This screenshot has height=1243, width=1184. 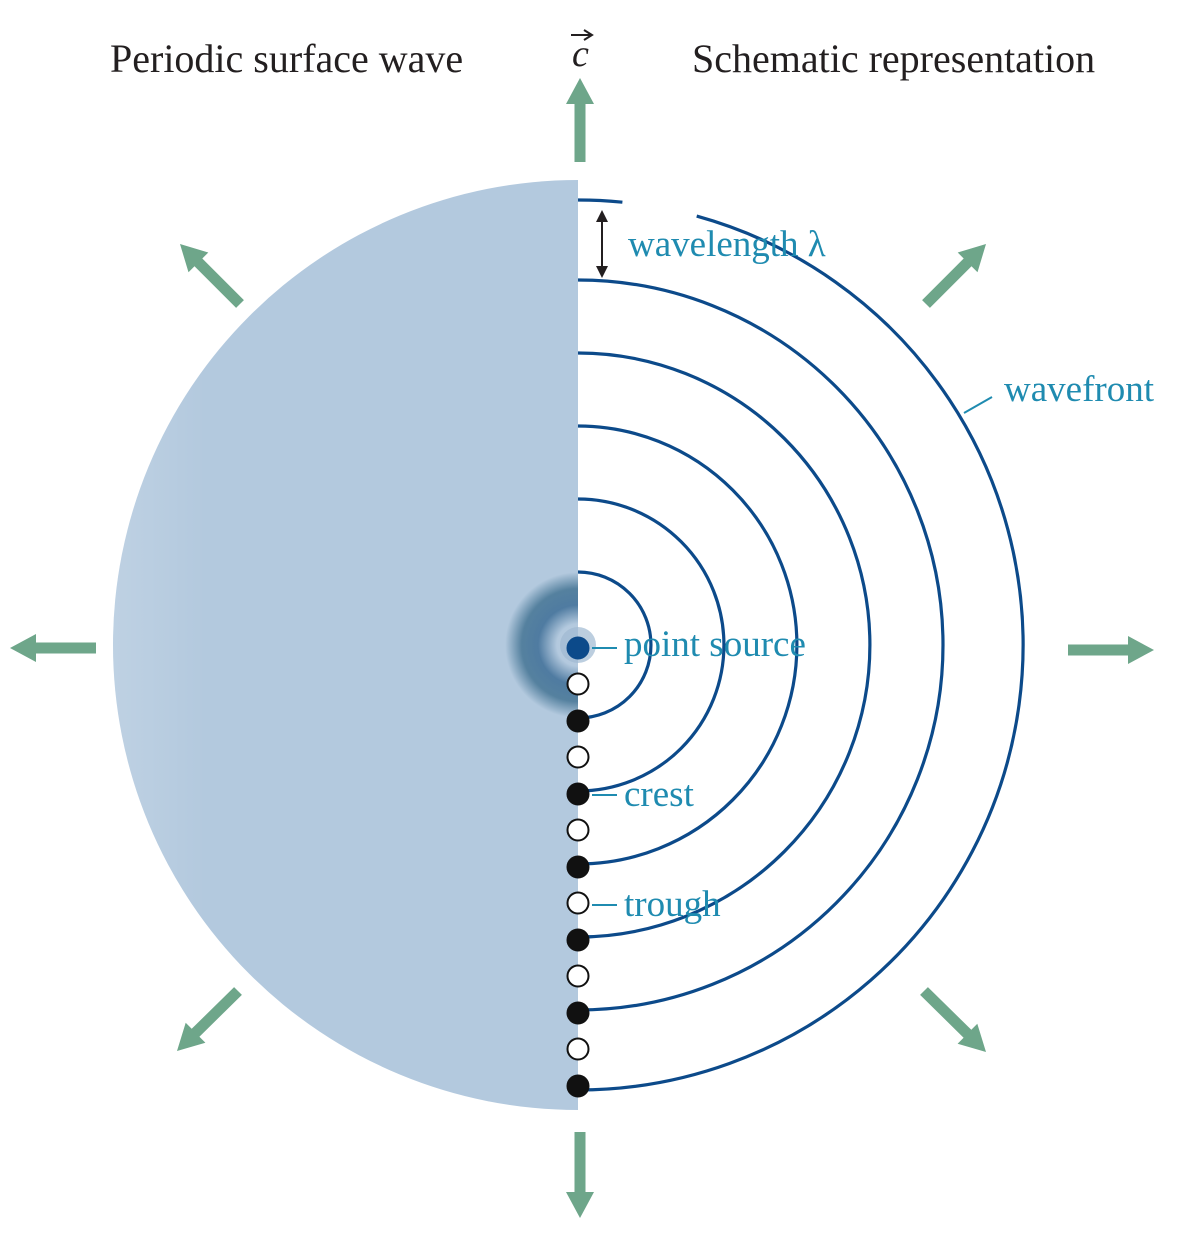 I want to click on vector-arrow-icon, so click(x=582, y=35).